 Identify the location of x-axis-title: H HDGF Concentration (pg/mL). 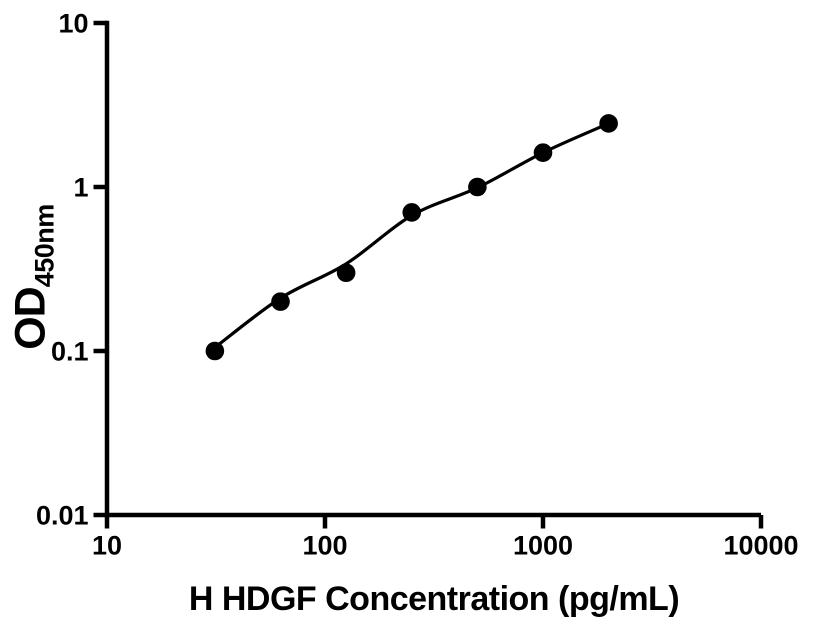
(434, 599).